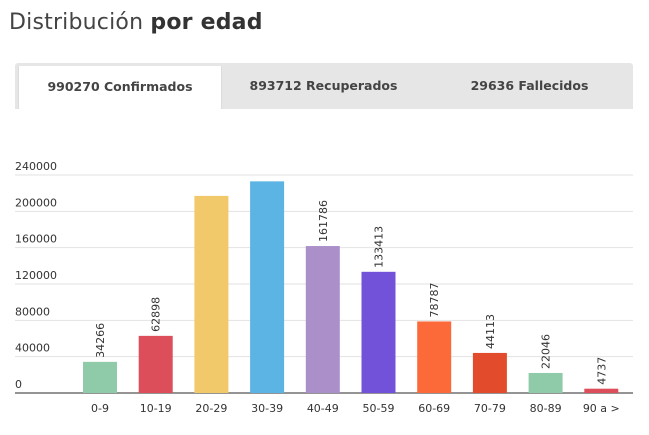 The height and width of the screenshot is (435, 649). I want to click on tab-confirmados: 990270 Confirmados, so click(120, 87).